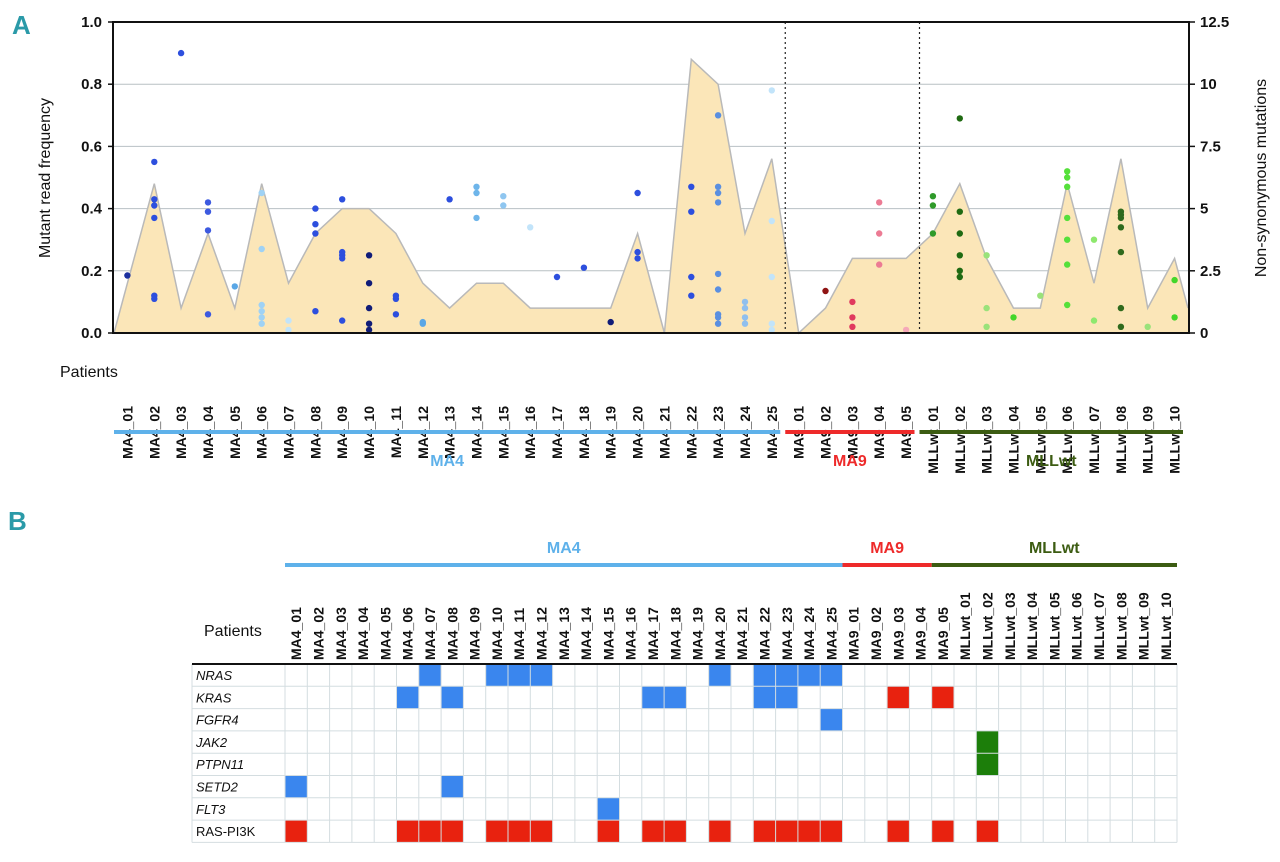  I want to click on group-label: MA4, so click(564, 548).